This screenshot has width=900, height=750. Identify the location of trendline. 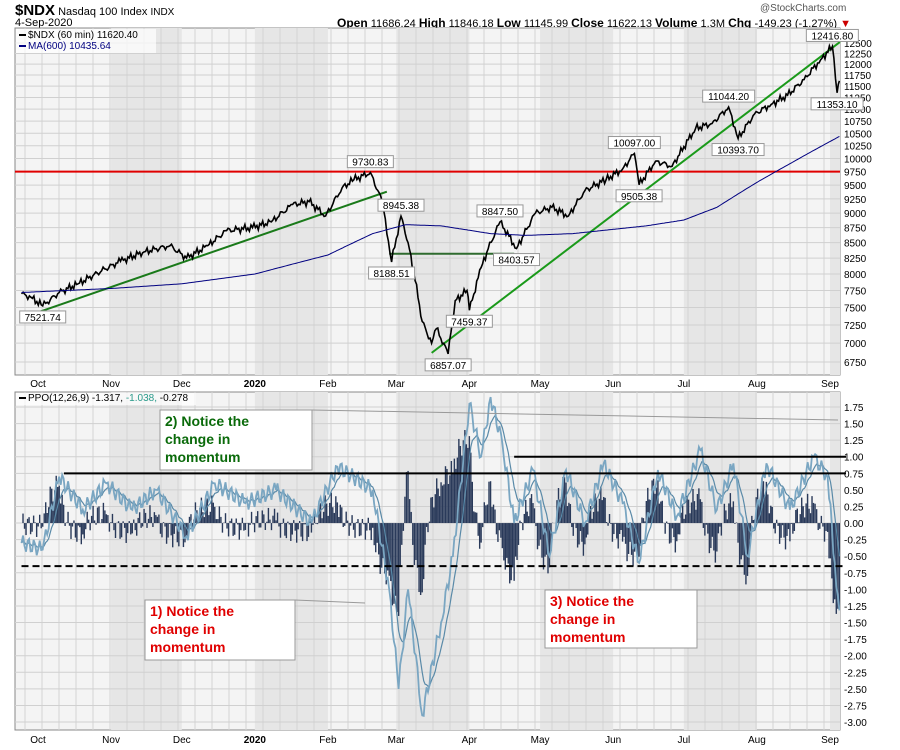
(212, 252).